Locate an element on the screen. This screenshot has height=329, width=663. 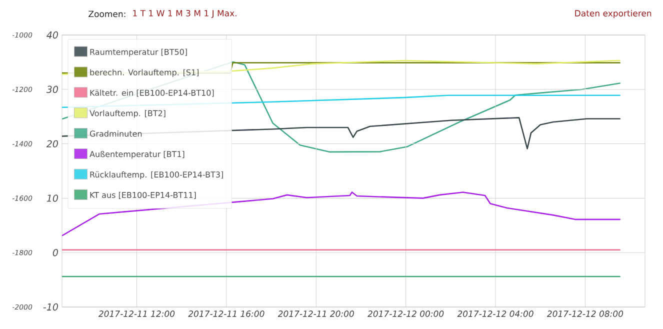
x-tick-label: 2017-12-11 16:00 is located at coordinates (226, 313).